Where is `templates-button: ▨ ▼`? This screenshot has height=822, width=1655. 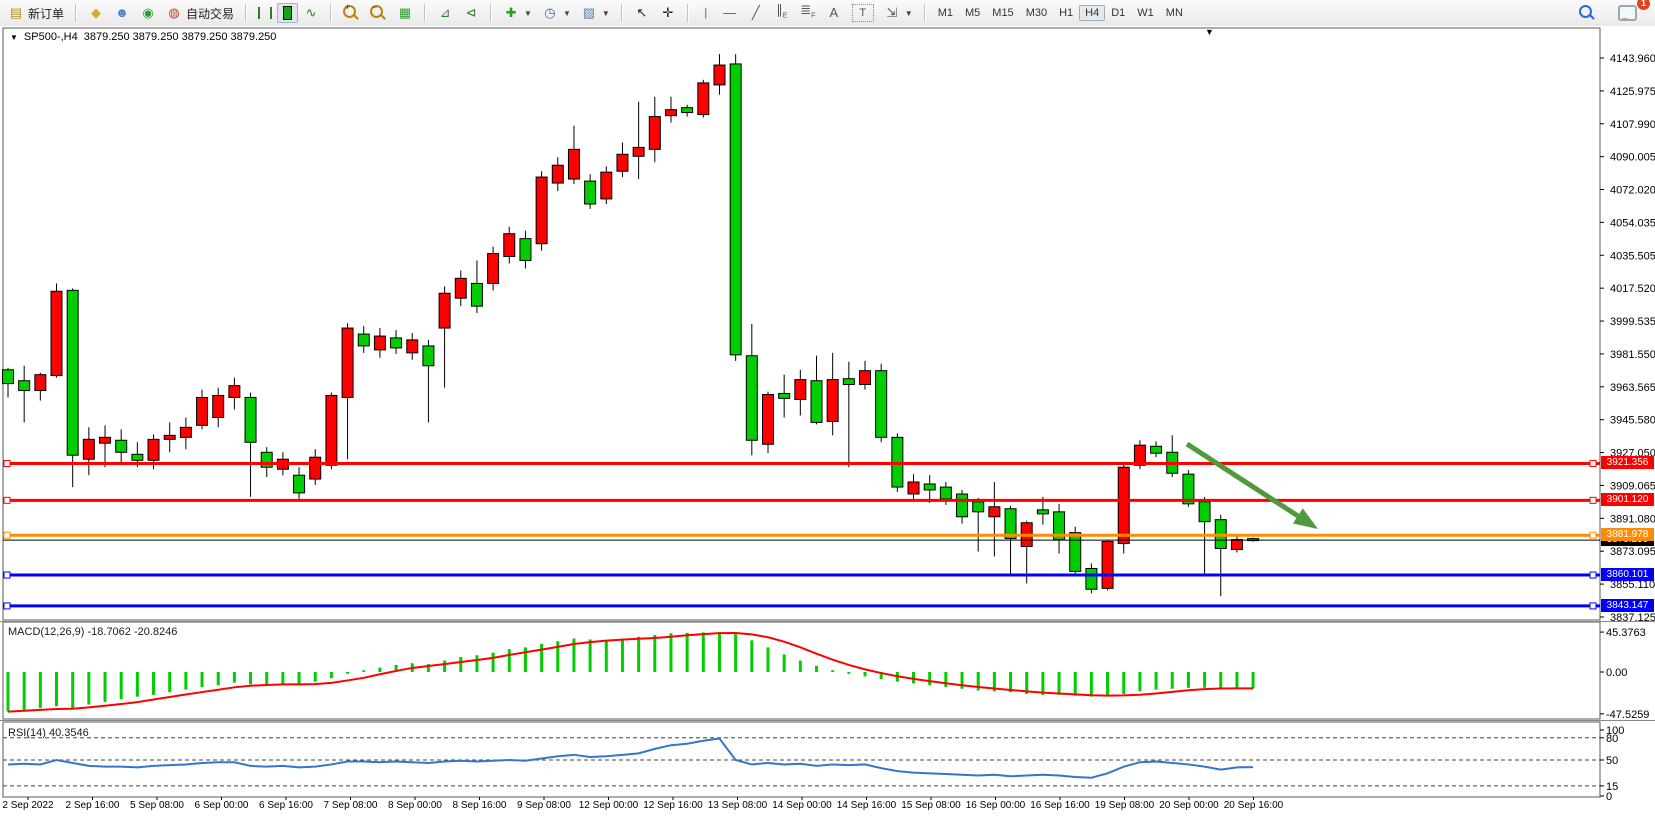 templates-button: ▨ ▼ is located at coordinates (595, 13).